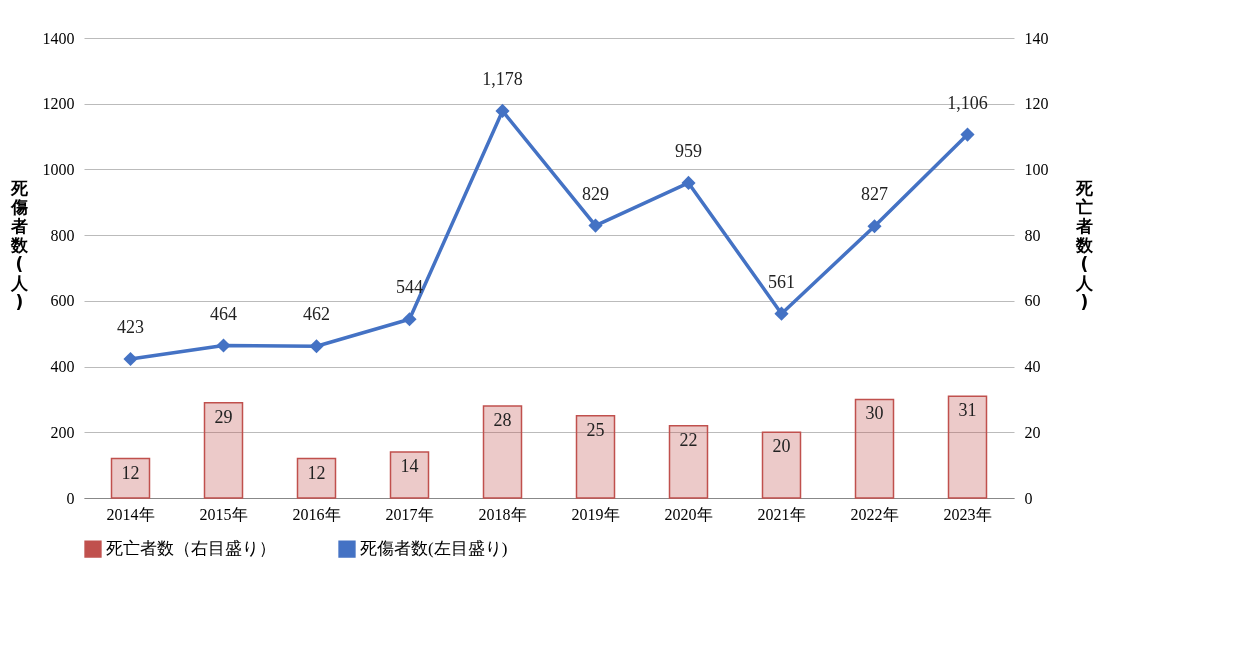 This screenshot has width=1240, height=657. What do you see at coordinates (1084, 244) in the screenshot?
I see `y2-axis-title: 死亡者数(人)` at bounding box center [1084, 244].